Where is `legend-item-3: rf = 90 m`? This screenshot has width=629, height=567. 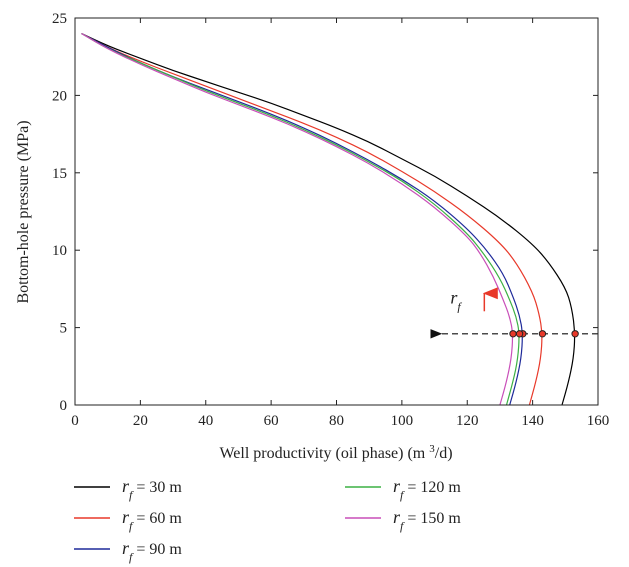 legend-item-3: rf = 90 m is located at coordinates (128, 551).